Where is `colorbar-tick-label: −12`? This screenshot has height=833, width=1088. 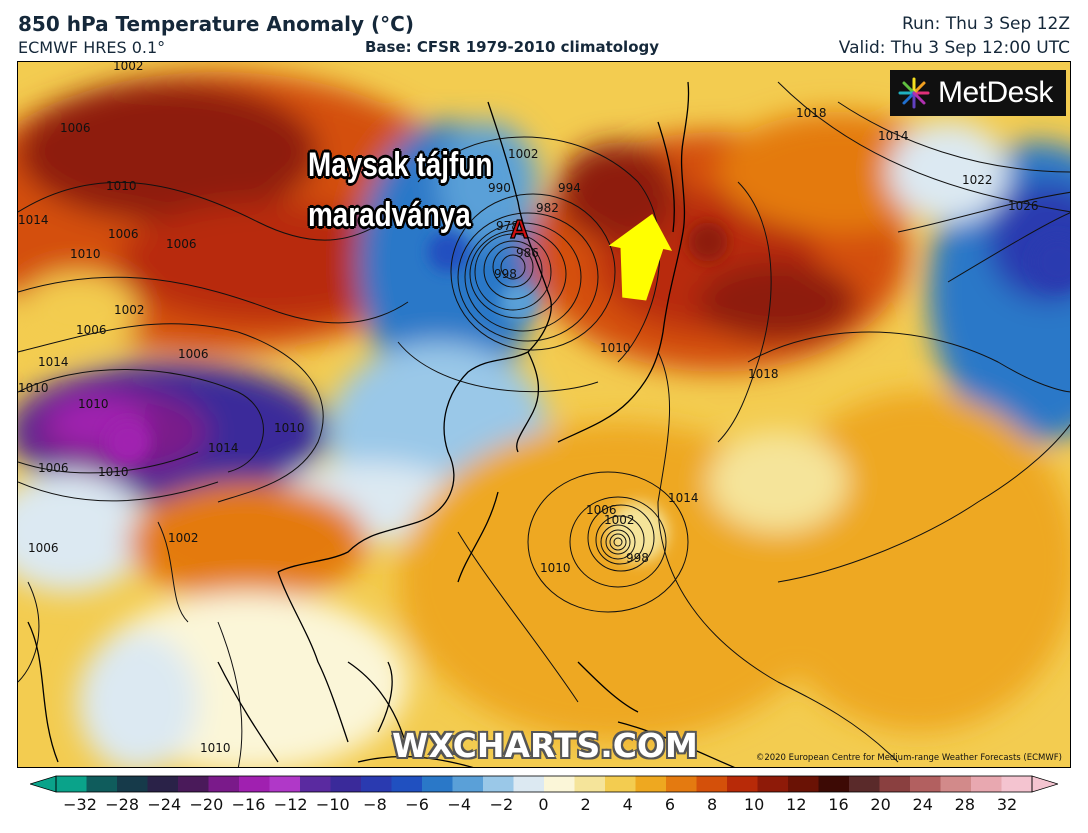 colorbar-tick-label: −12 is located at coordinates (290, 804).